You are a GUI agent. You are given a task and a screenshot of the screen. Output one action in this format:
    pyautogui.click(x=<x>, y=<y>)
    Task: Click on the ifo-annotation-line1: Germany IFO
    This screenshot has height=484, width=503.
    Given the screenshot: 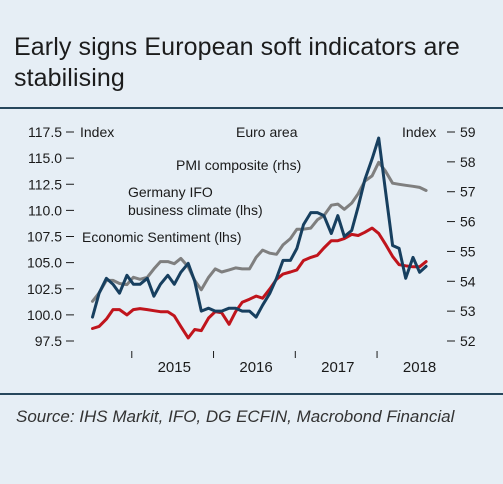 What is the action you would take?
    pyautogui.click(x=170, y=192)
    